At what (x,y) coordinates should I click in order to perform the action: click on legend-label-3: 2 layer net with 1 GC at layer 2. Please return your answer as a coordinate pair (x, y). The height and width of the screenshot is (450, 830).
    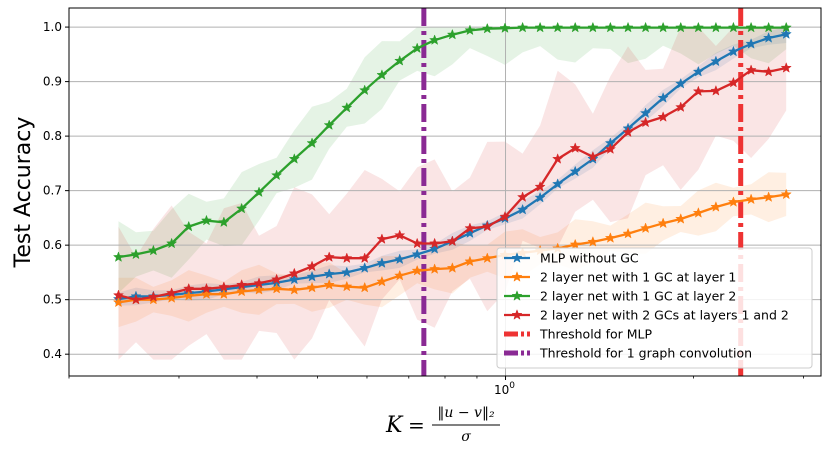
    Looking at the image, I should click on (638, 296).